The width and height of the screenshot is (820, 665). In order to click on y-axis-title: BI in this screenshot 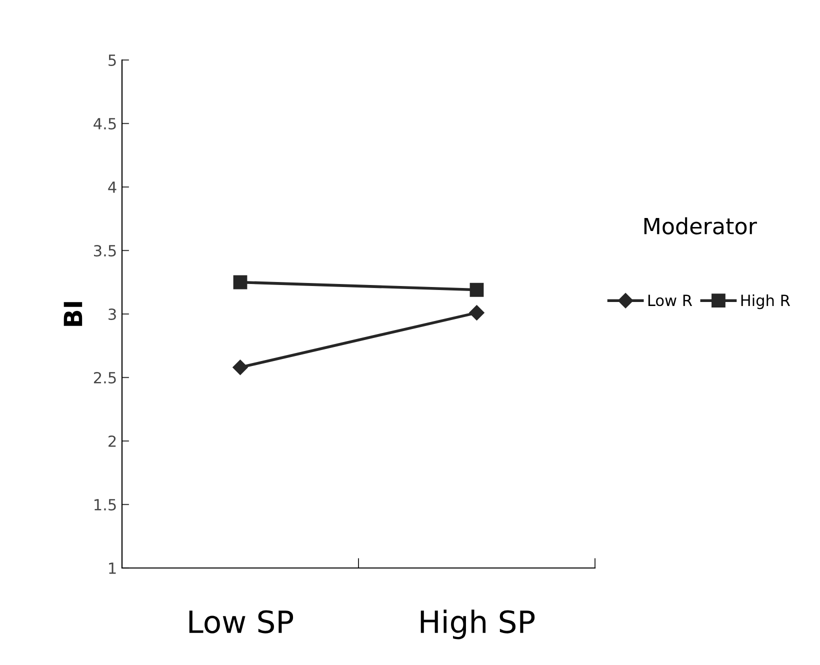, I will do `click(73, 314)`.